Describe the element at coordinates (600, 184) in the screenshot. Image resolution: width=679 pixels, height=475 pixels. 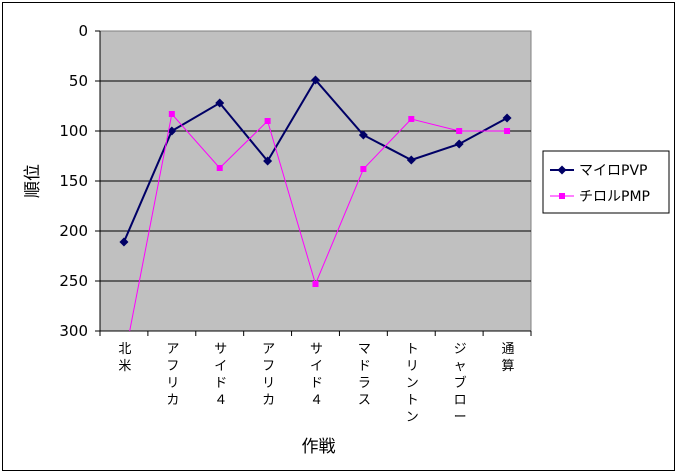
I see `legend-items: マイロPVP チロルPMP` at that location.